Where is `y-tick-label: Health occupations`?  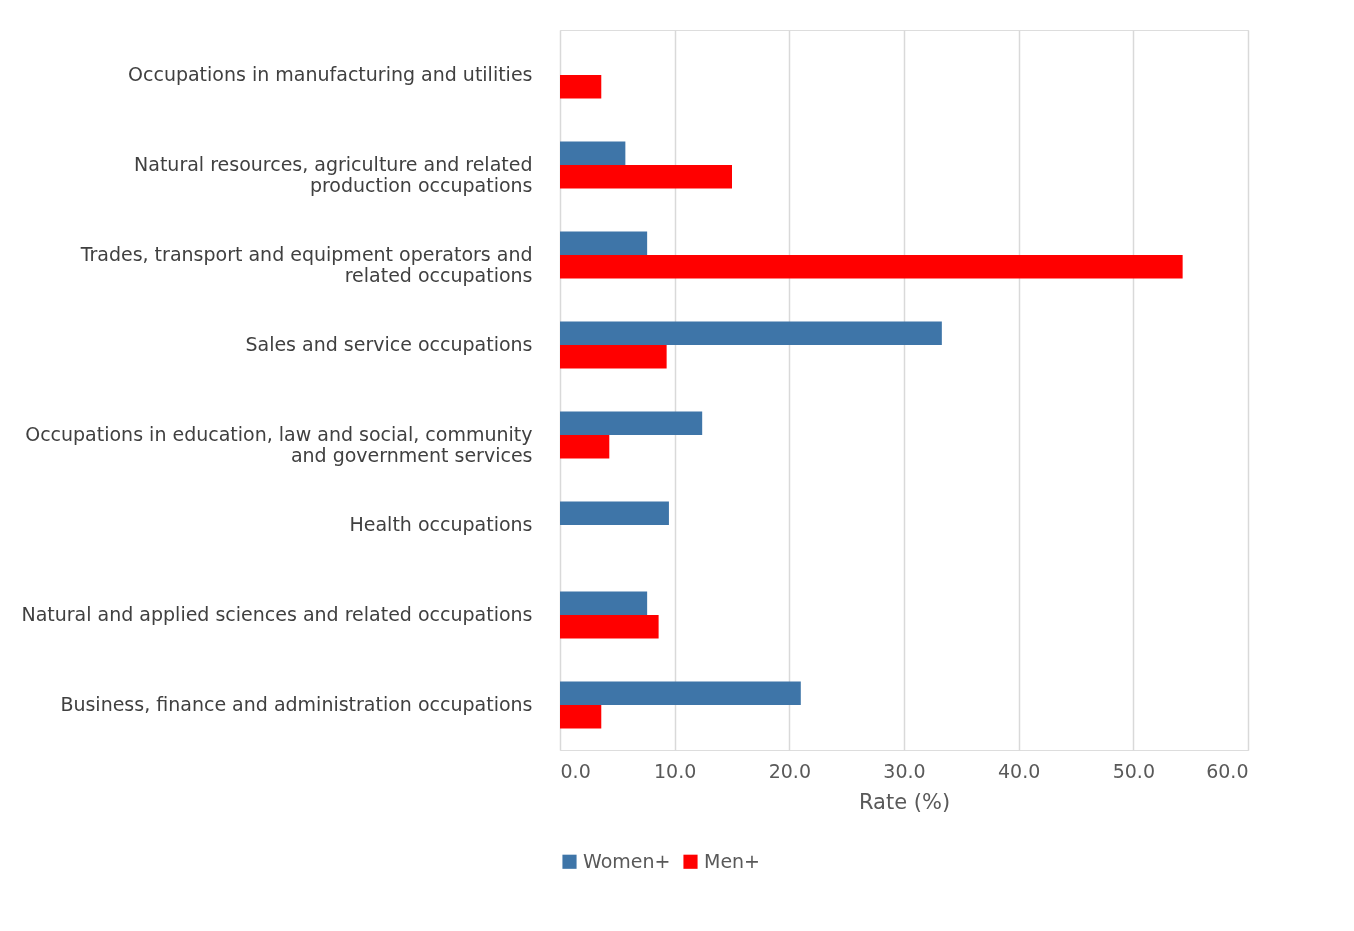
y-tick-label: Health occupations is located at coordinates (441, 524).